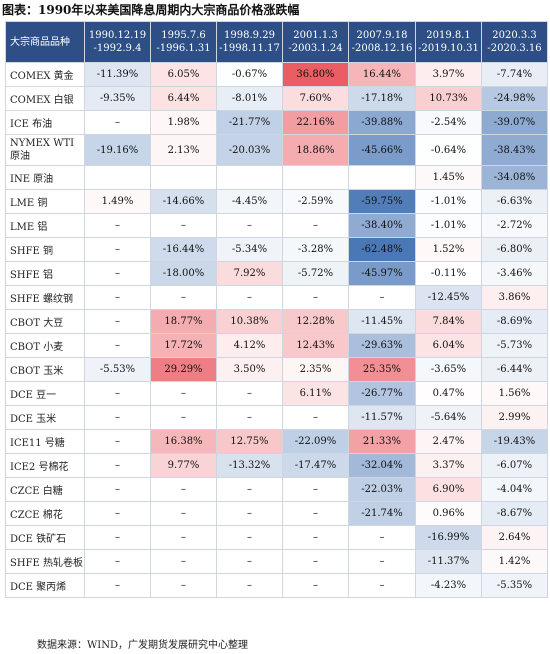 The image size is (550, 654). What do you see at coordinates (315, 345) in the screenshot?
I see `heatmap-cell: 12.43%` at bounding box center [315, 345].